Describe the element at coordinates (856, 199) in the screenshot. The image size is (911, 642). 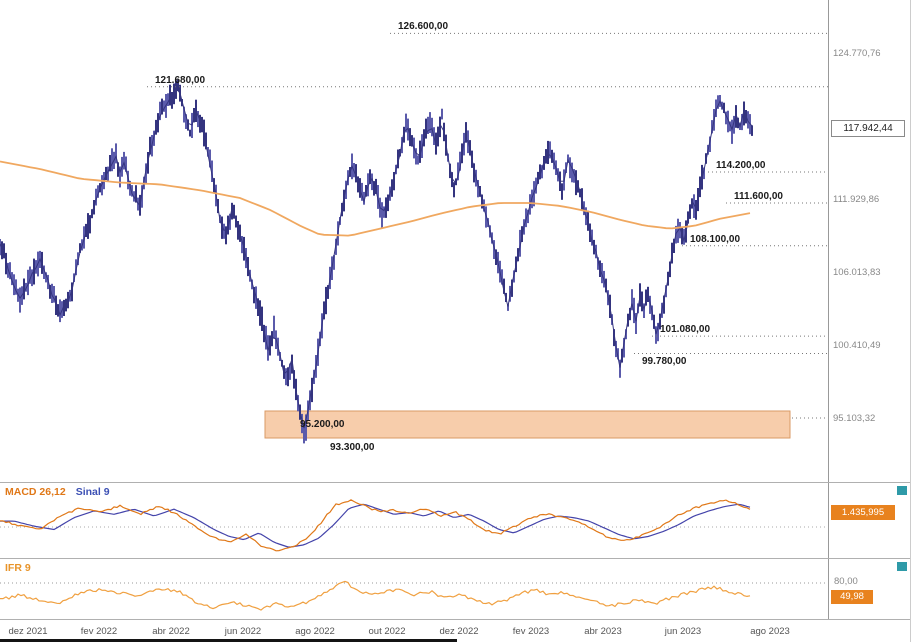
I see `y-axis-label: 111.929,86` at that location.